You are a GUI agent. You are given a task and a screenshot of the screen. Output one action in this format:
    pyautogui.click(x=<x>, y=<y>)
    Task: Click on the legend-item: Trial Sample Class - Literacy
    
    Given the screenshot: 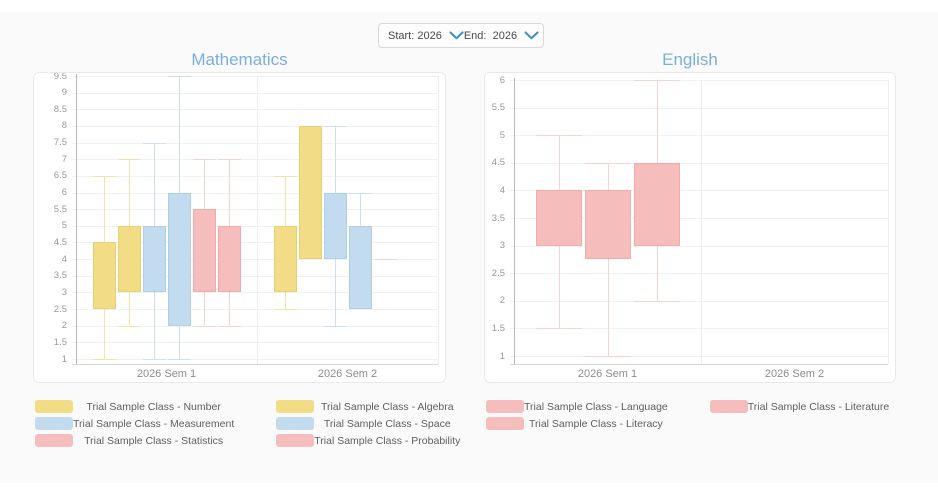 What is the action you would take?
    pyautogui.click(x=596, y=423)
    